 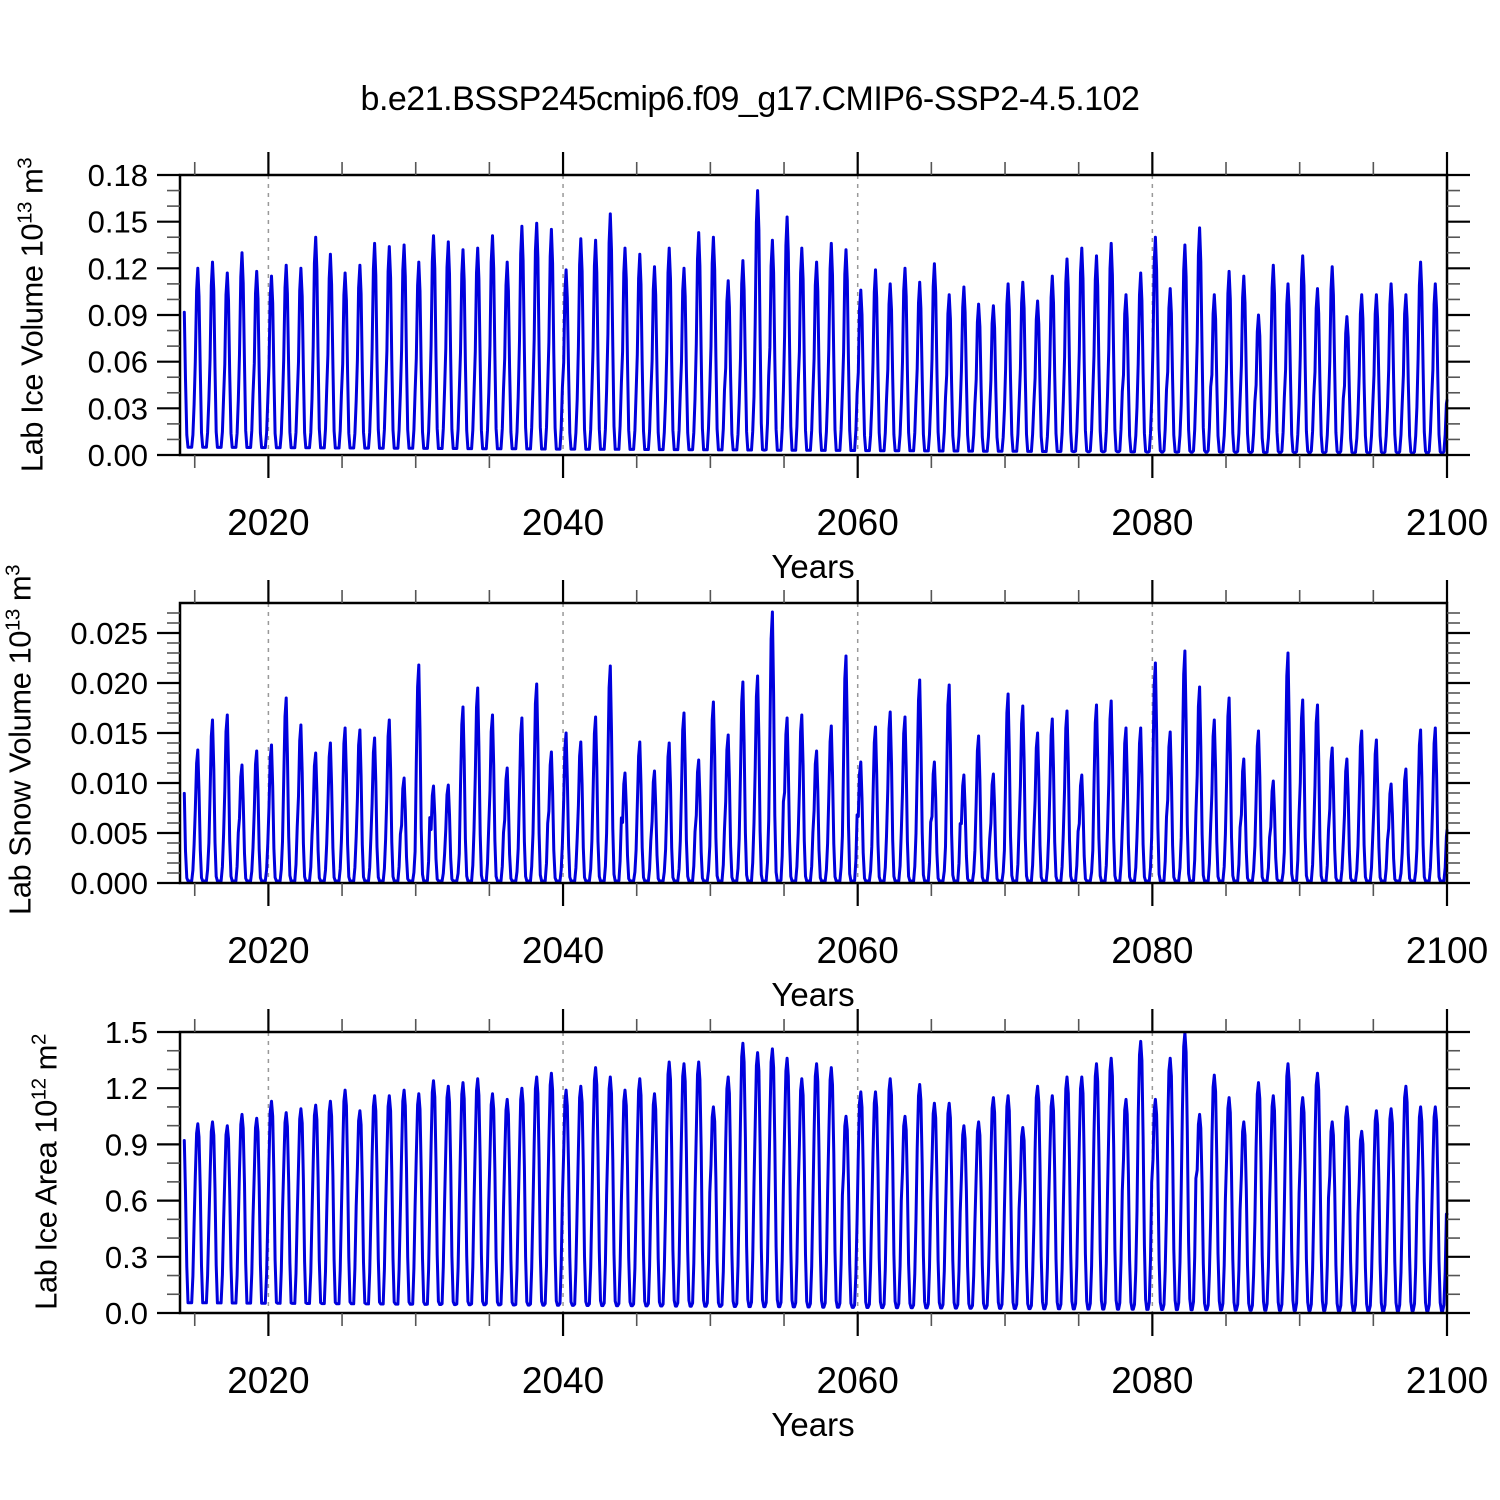 I want to click on y-tick-label: 0.9, so click(x=126, y=1144).